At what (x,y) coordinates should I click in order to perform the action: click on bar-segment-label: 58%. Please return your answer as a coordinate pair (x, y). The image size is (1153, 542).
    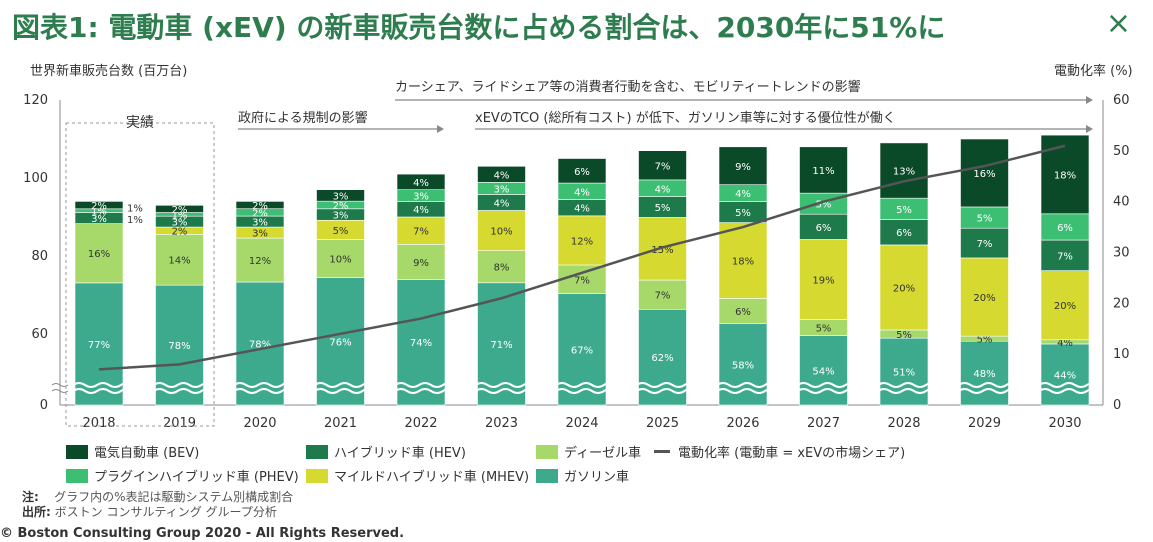
    Looking at the image, I should click on (743, 365).